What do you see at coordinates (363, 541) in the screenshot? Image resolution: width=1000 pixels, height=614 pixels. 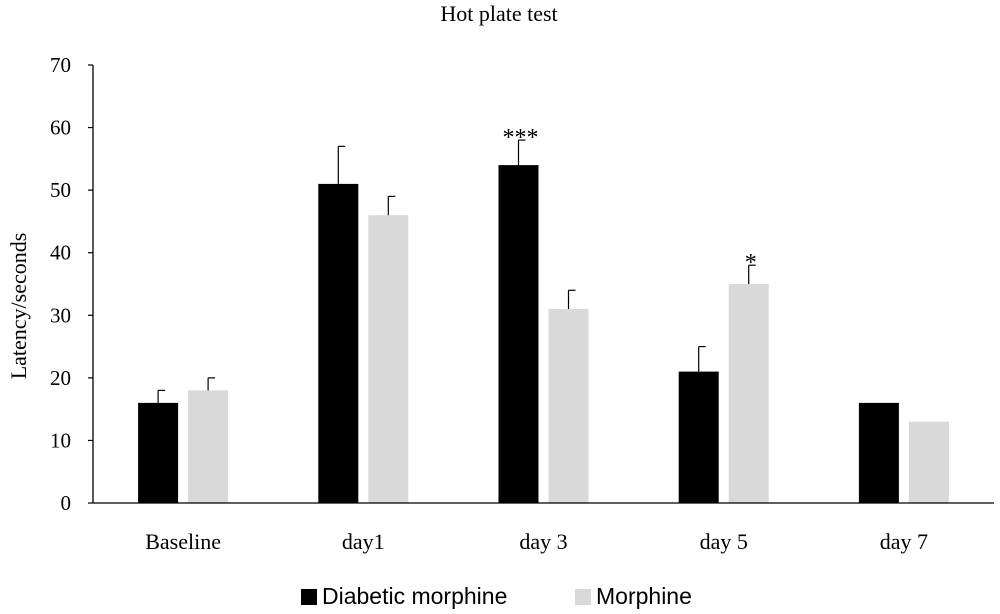 I see `x-tick-label: day1` at bounding box center [363, 541].